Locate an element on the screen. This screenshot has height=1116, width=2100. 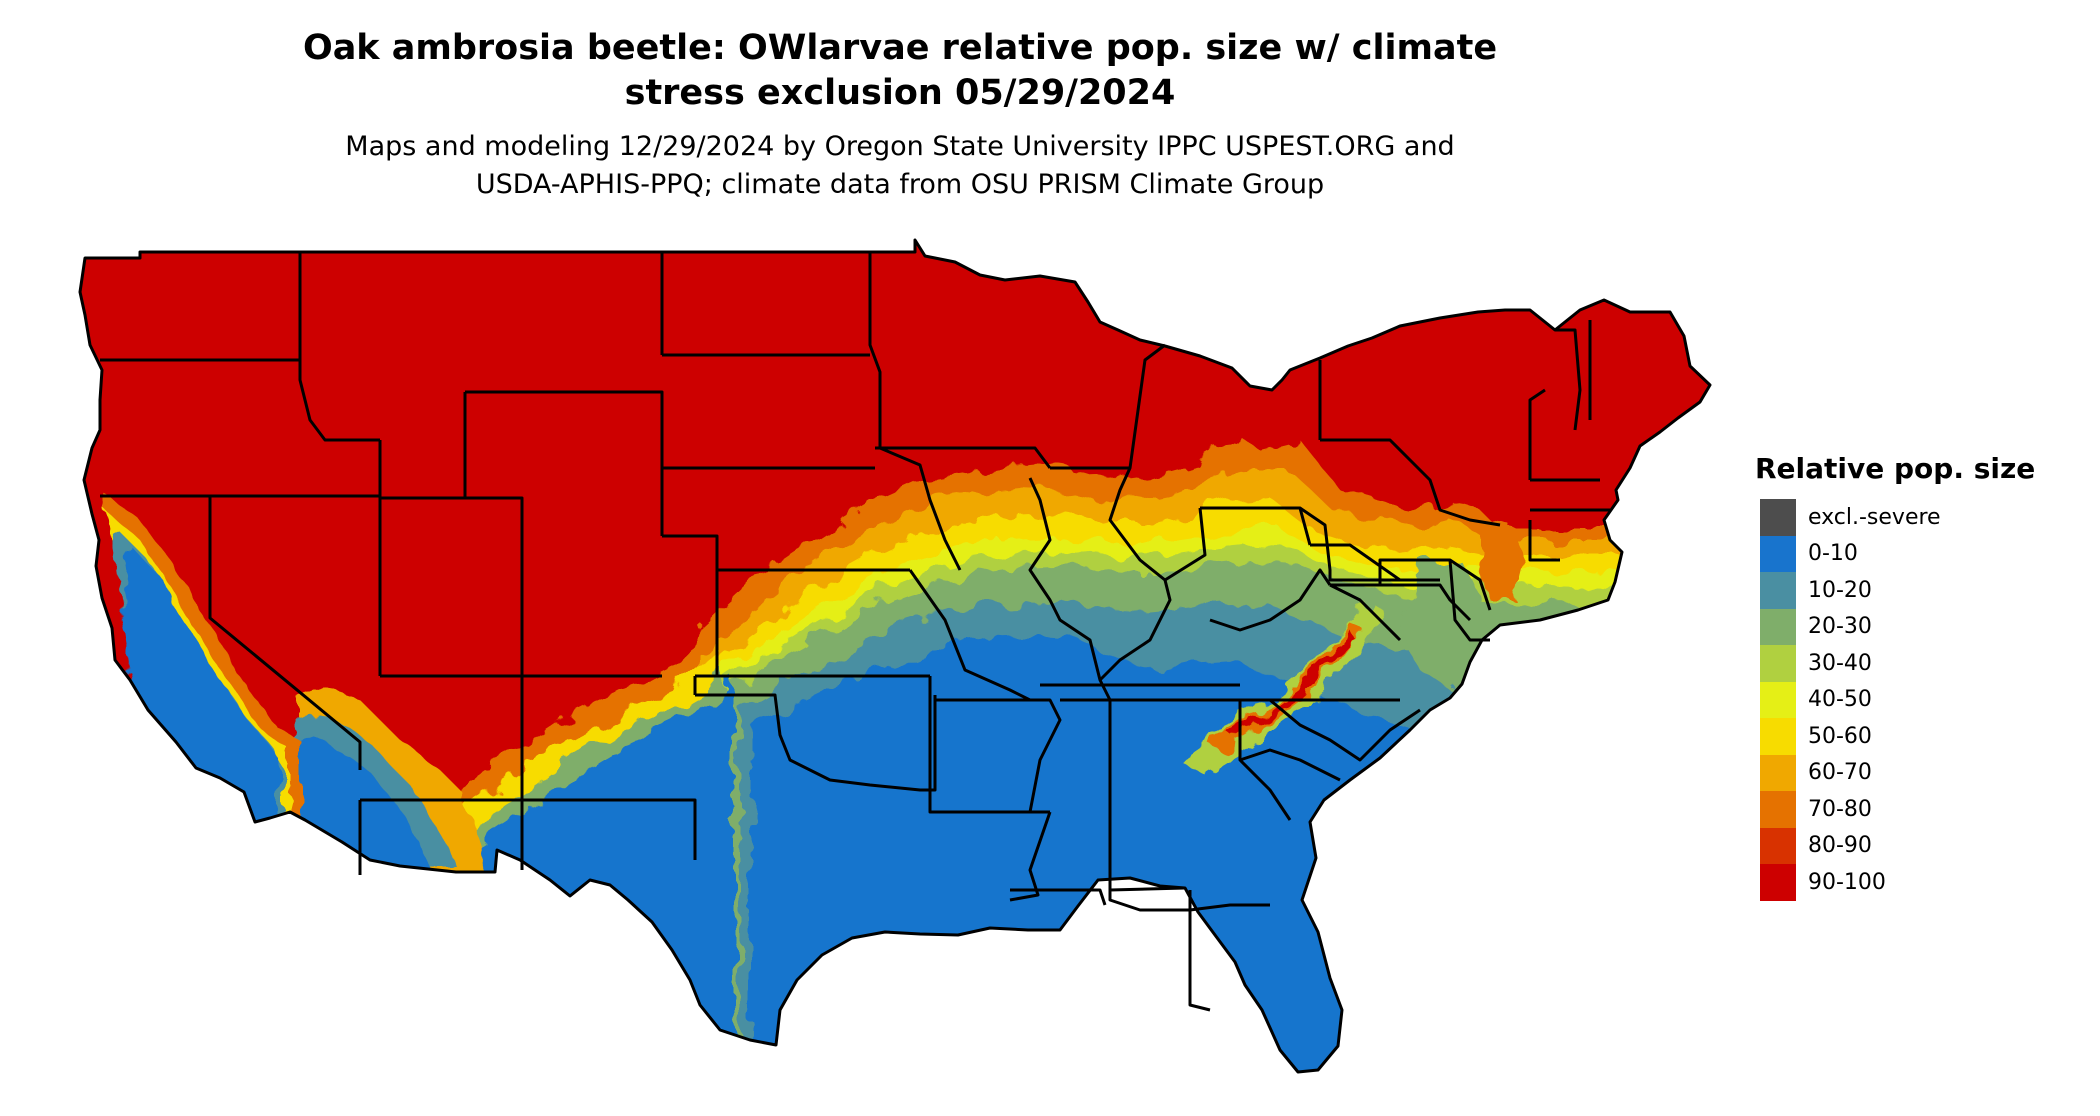
legend-label: 20-30 is located at coordinates (1840, 627).